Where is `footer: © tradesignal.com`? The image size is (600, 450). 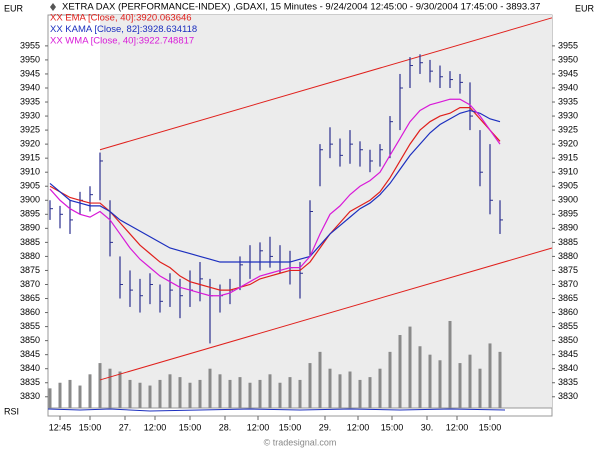 footer: © tradesignal.com is located at coordinates (300, 442).